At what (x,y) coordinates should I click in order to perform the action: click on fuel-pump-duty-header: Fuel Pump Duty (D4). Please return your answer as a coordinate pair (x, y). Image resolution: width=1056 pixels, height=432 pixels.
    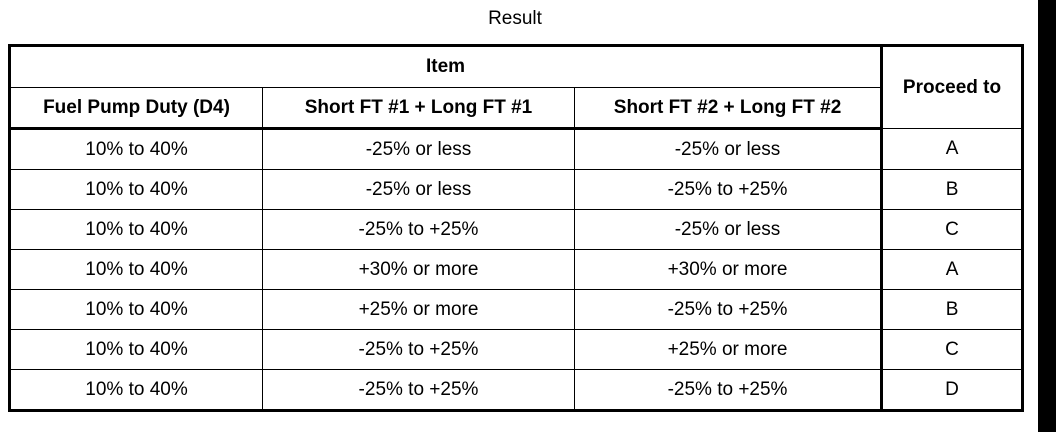
    Looking at the image, I should click on (136, 108).